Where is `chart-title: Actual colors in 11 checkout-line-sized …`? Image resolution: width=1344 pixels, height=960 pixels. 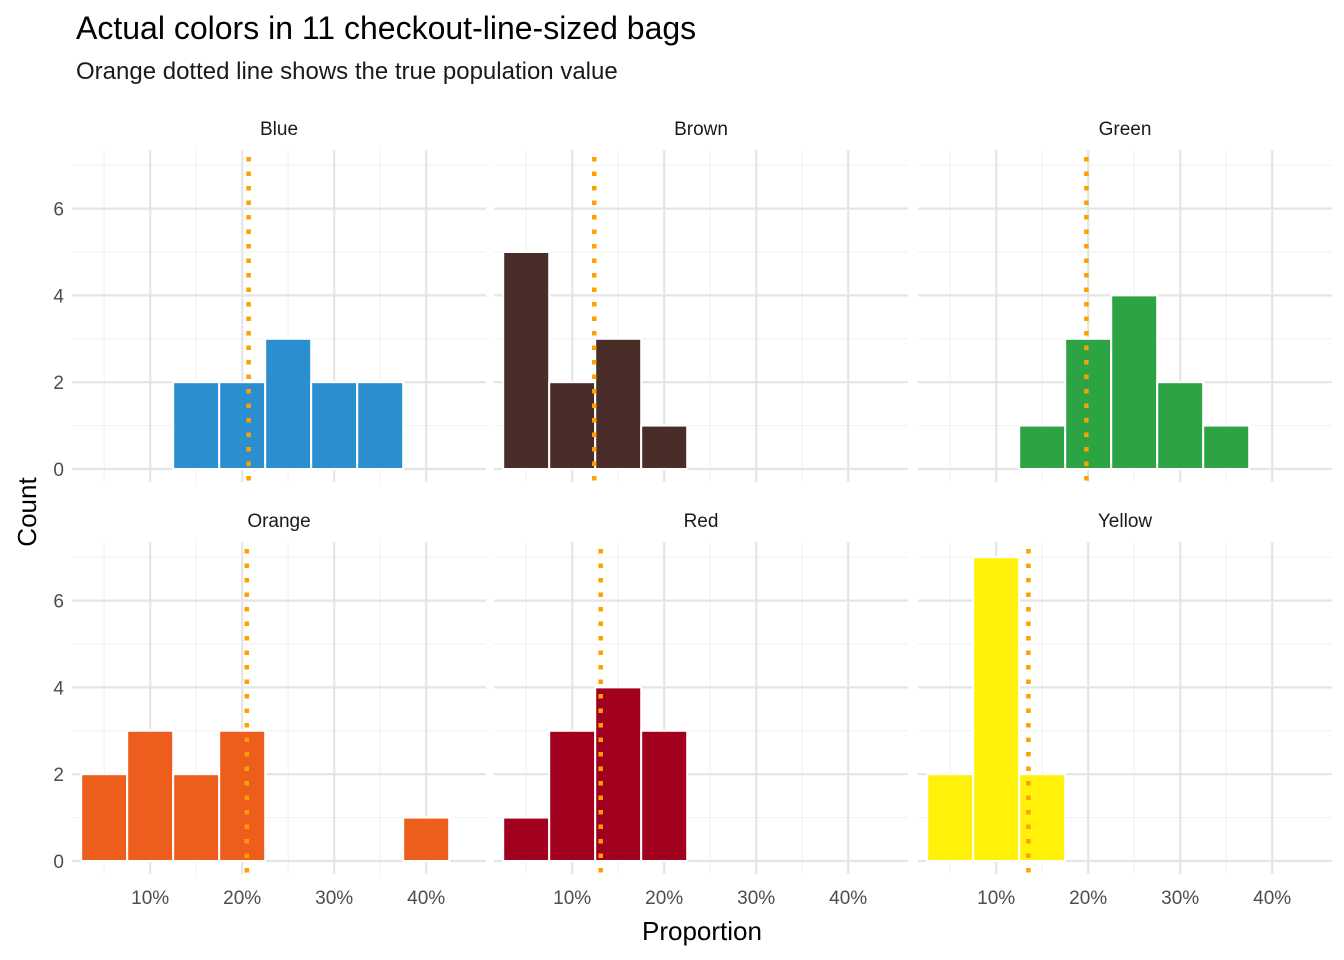 chart-title: Actual colors in 11 checkout-line-sized … is located at coordinates (386, 28).